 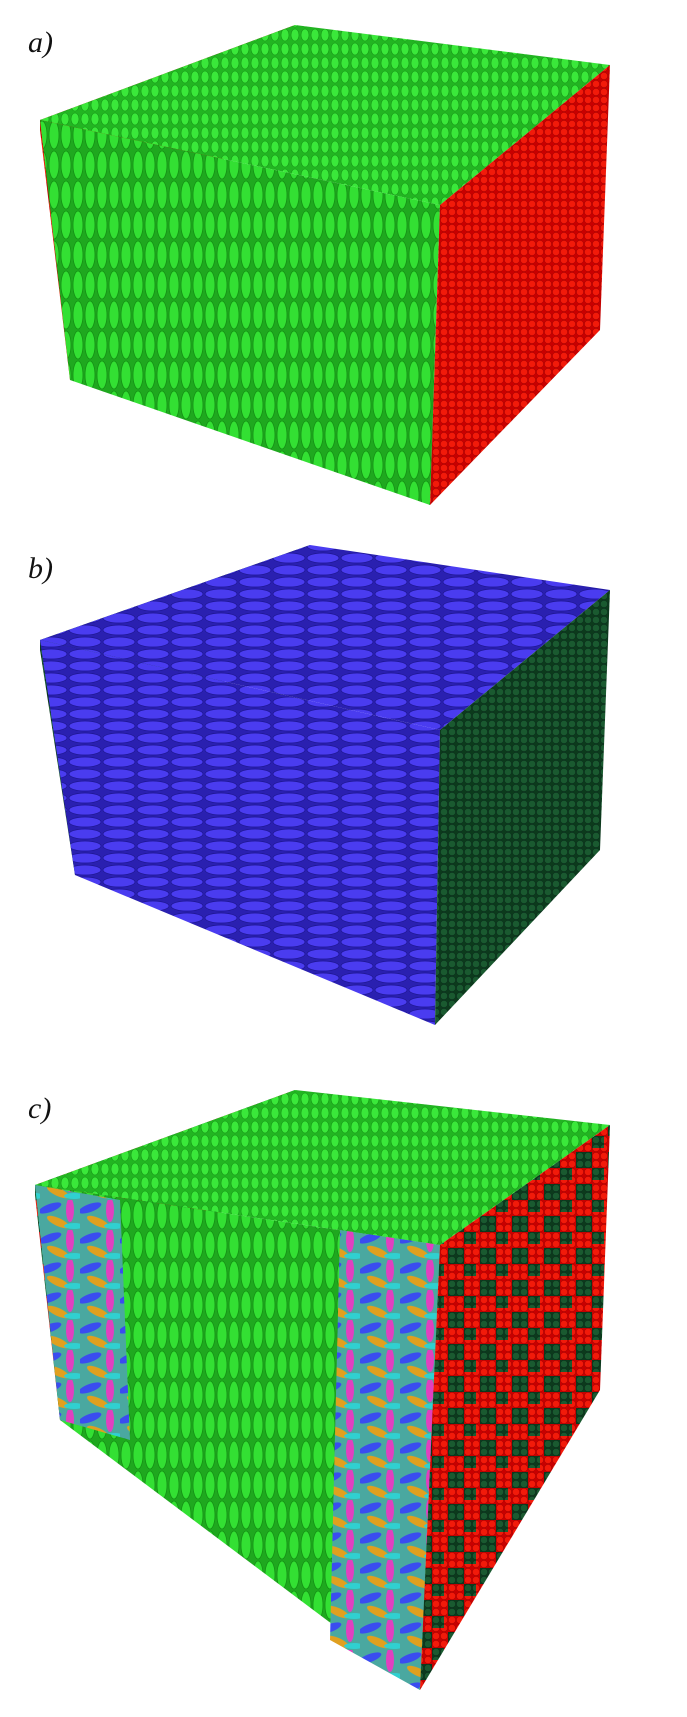 I want to click on panel-label: b), so click(x=40, y=568).